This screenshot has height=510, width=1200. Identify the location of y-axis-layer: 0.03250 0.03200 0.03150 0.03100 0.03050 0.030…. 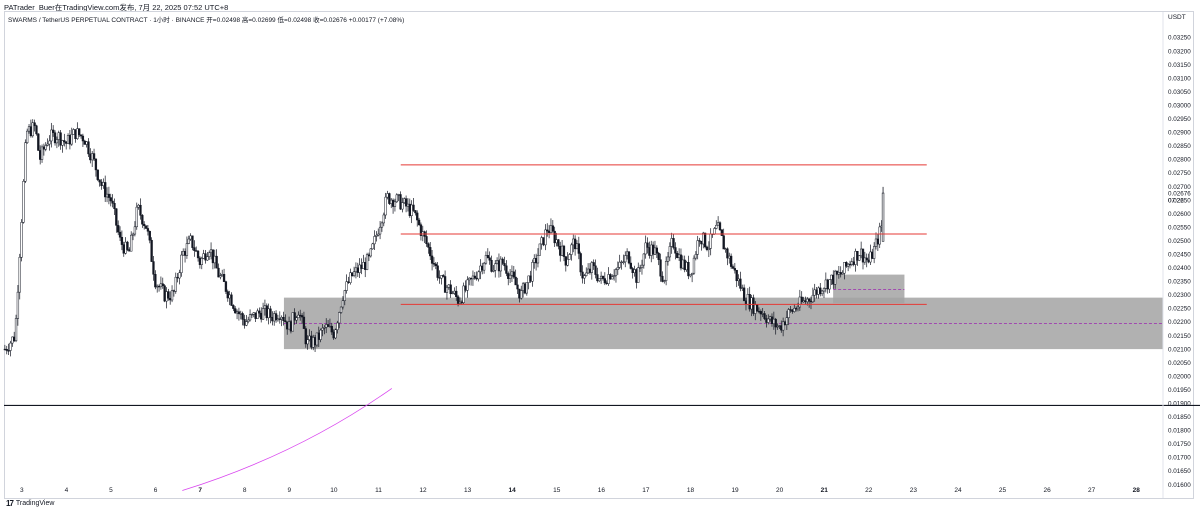
(1176, 255).